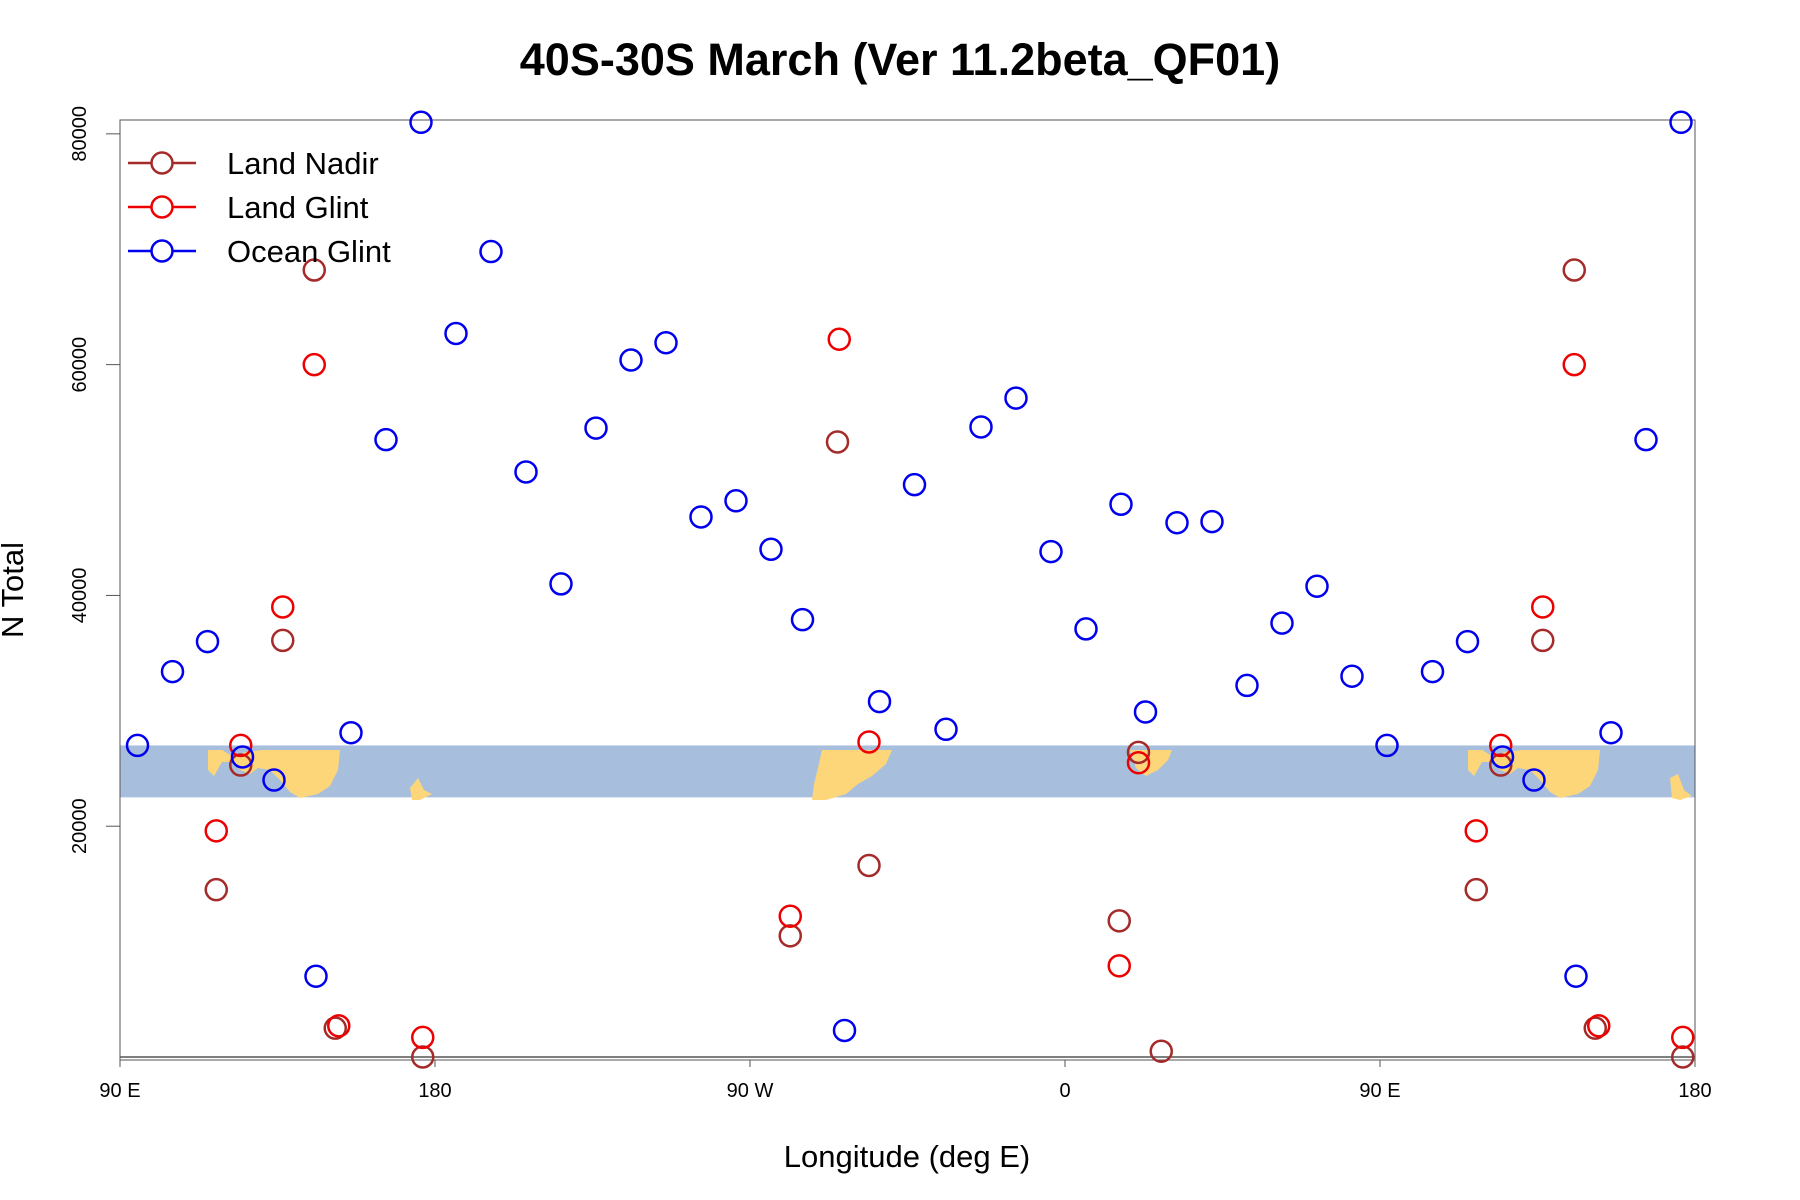  I want to click on legend: Land Nadir Land Glint Ocean Glint, so click(259, 207).